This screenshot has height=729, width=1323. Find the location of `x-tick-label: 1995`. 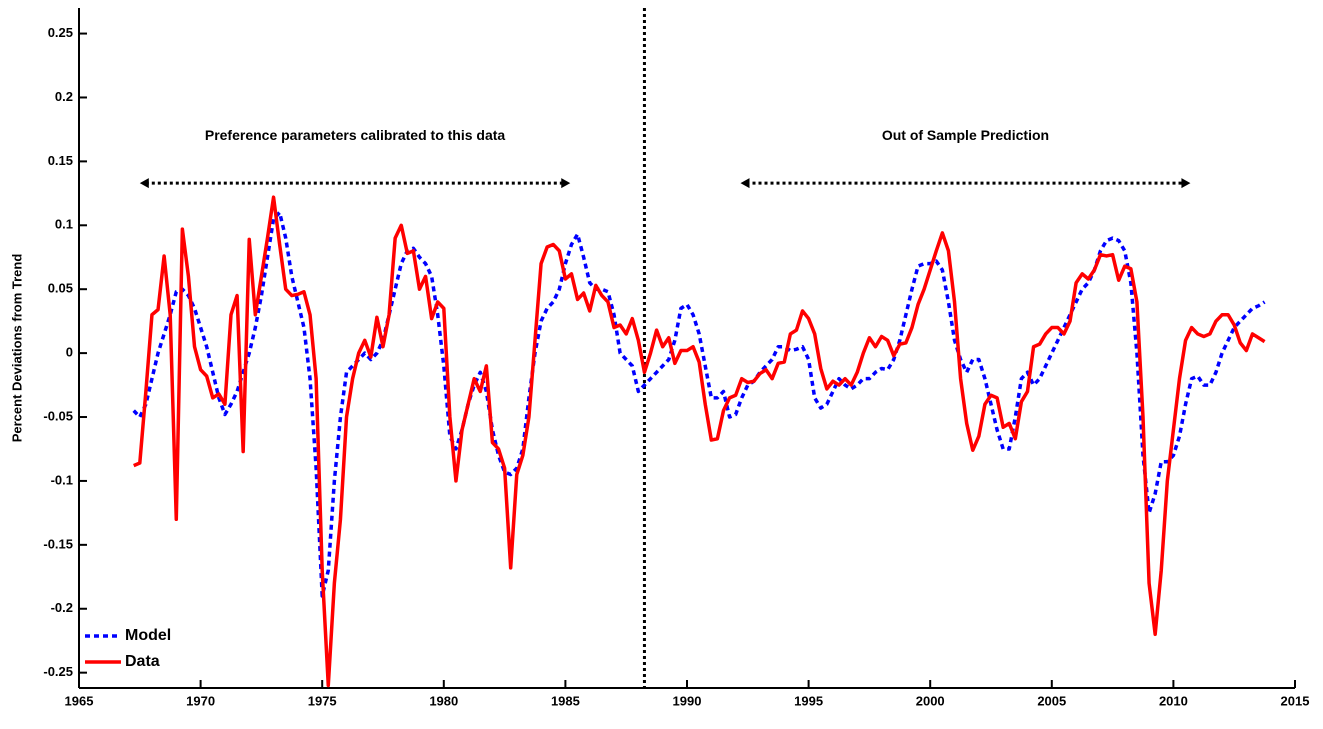

x-tick-label: 1995 is located at coordinates (808, 700).